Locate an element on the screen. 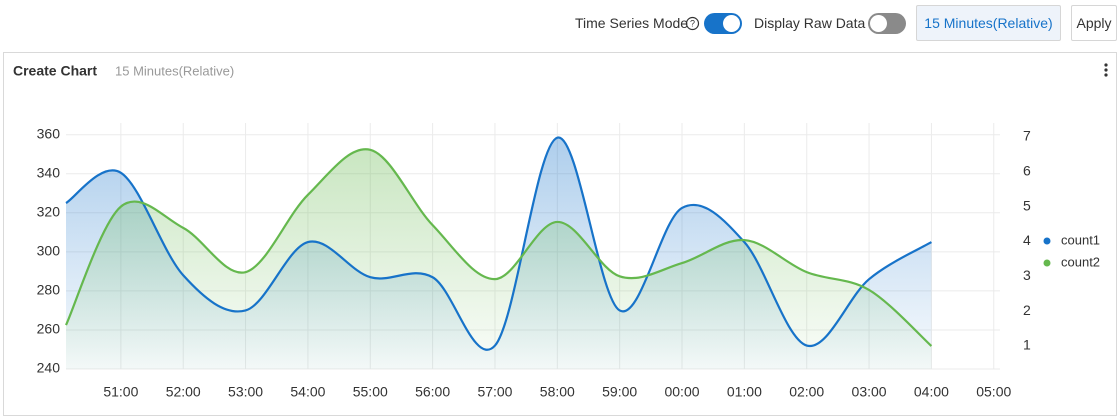  x-tick-label: 04:00 is located at coordinates (931, 392).